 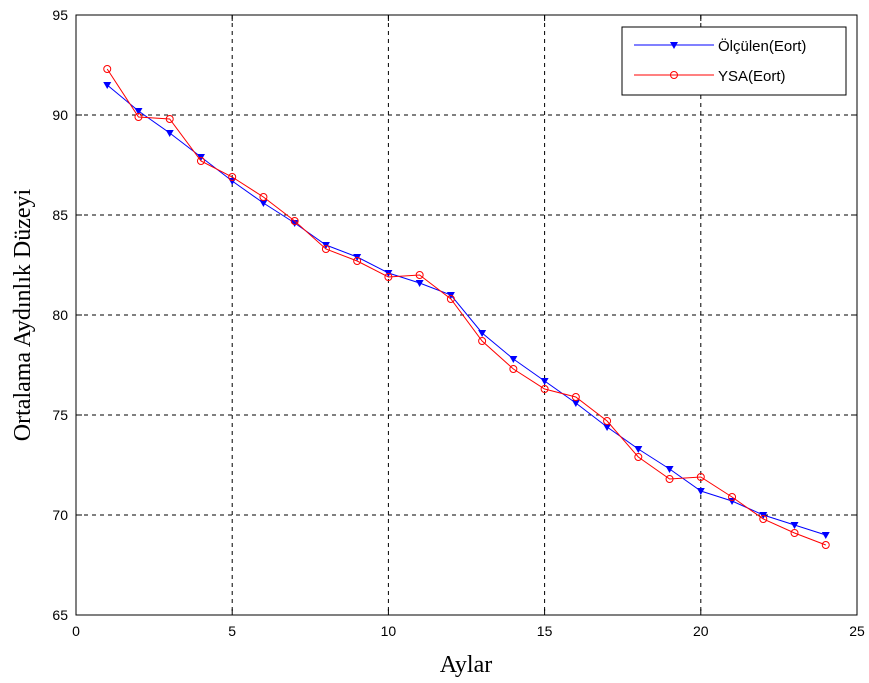 I want to click on x-tick-label: 15, so click(x=545, y=631).